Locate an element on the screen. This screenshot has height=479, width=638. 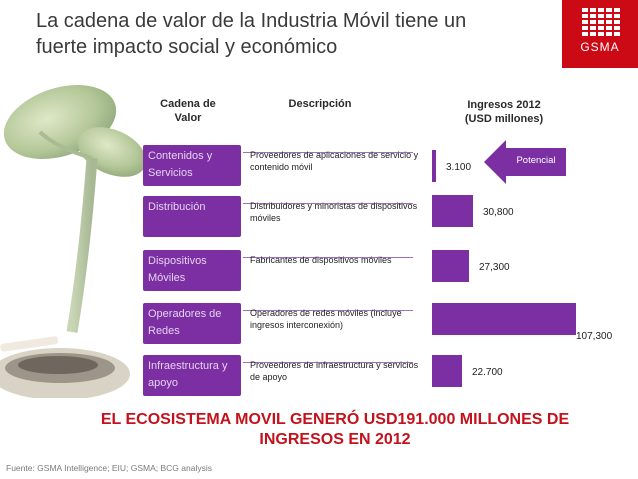
header-revenue: Ingresos 2012 (USD millones) is located at coordinates (504, 112).